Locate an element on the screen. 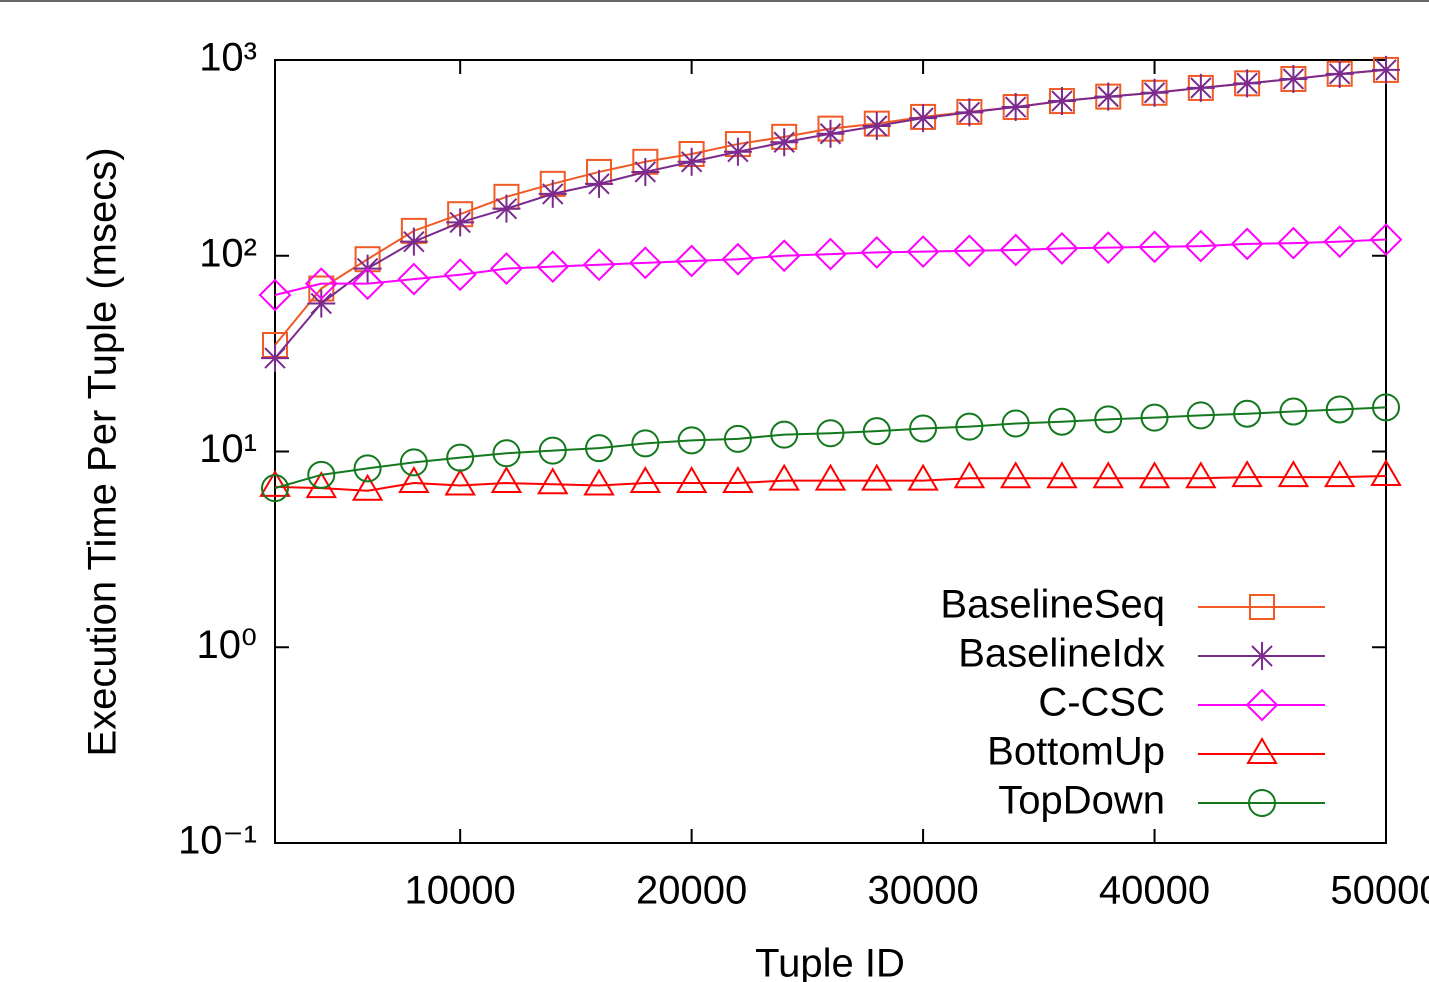 The width and height of the screenshot is (1429, 982). x-tick-label: 30000 is located at coordinates (922, 891).